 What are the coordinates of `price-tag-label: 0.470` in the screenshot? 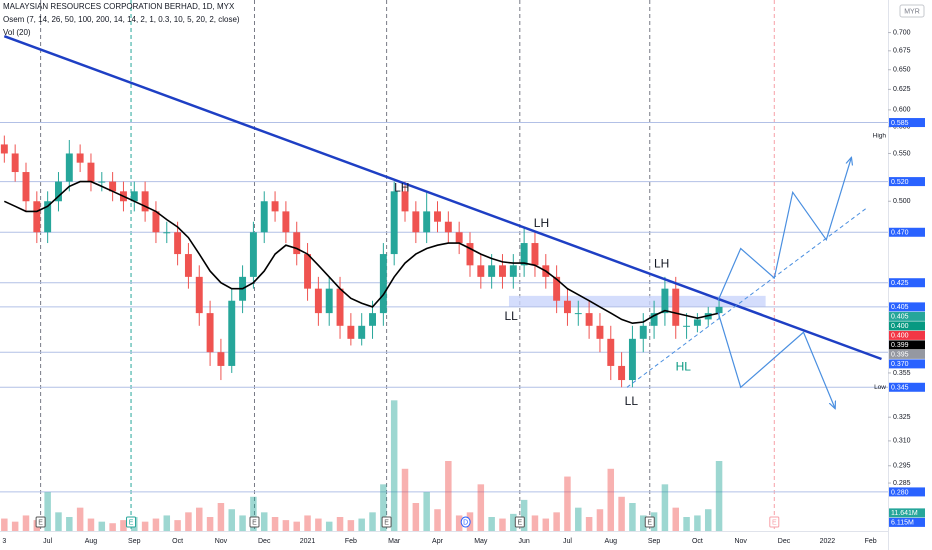 It's located at (900, 233).